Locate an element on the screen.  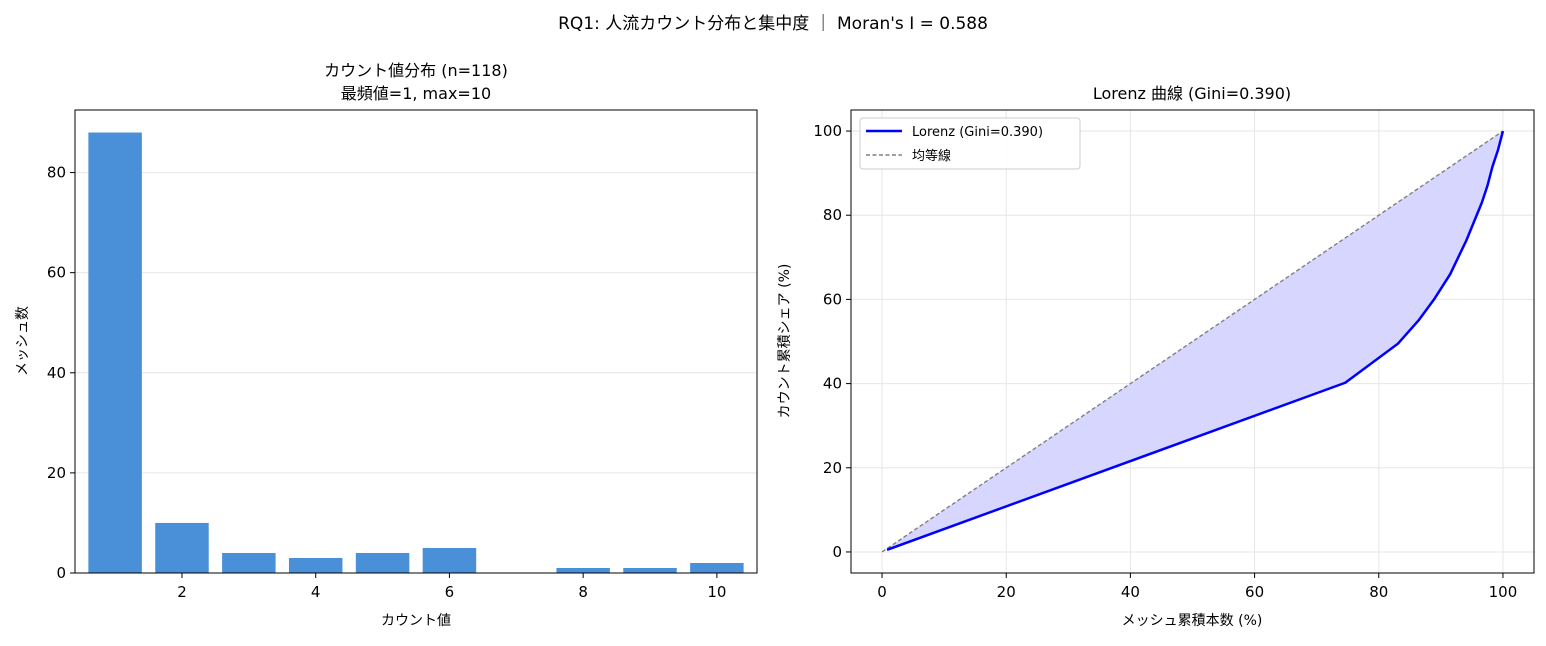
bar-chart-title-line2: 最頻値=1, max=10 is located at coordinates (416, 93).